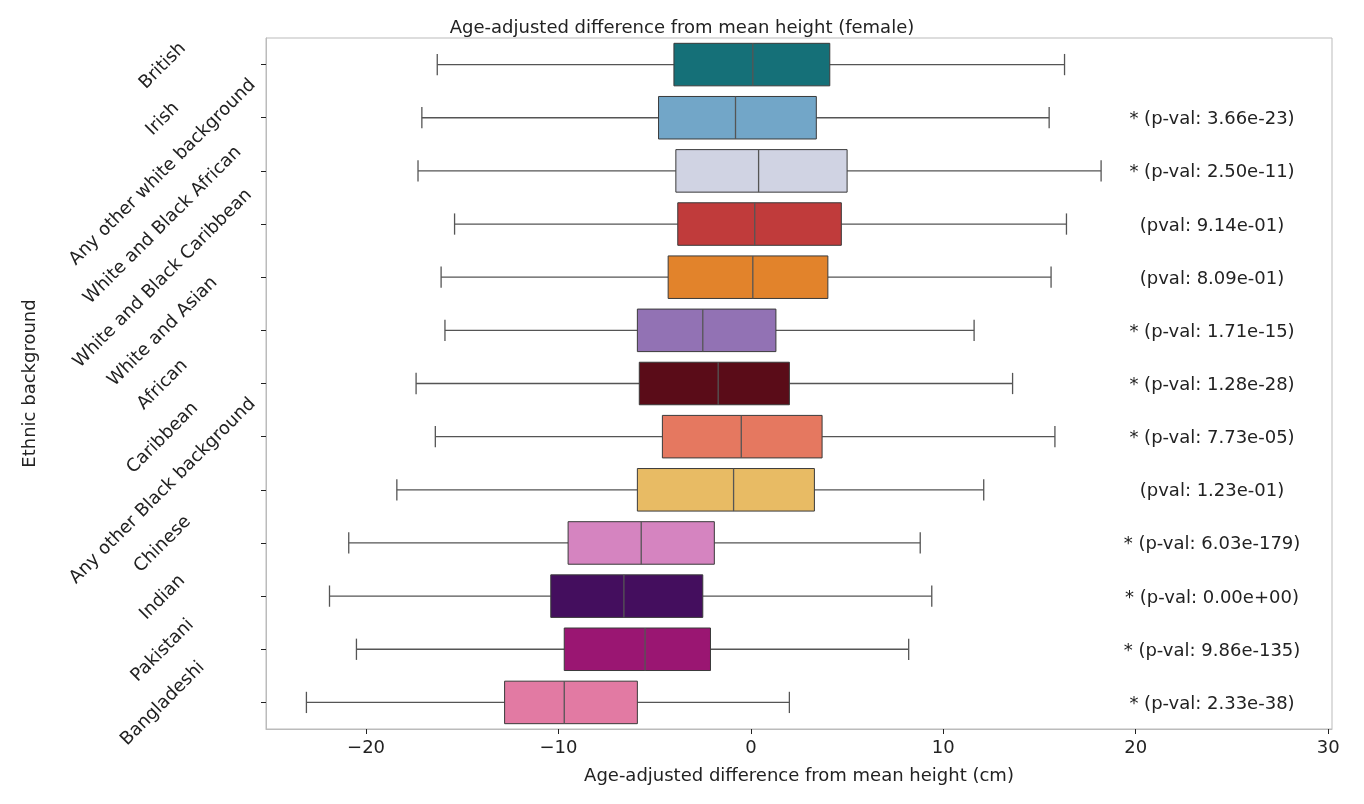 This screenshot has height=804, width=1364. I want to click on chart-title: Age-adjusted difference from mean height (female), so click(682, 26).